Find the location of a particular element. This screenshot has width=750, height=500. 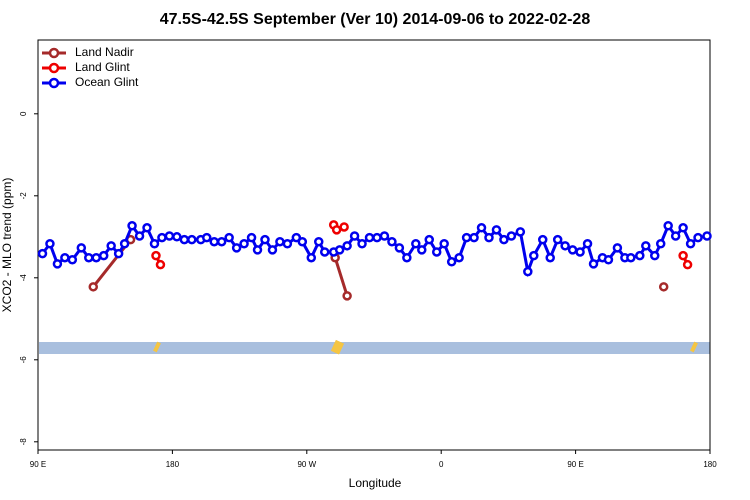

legend-label: Land Nadir is located at coordinates (104, 52).